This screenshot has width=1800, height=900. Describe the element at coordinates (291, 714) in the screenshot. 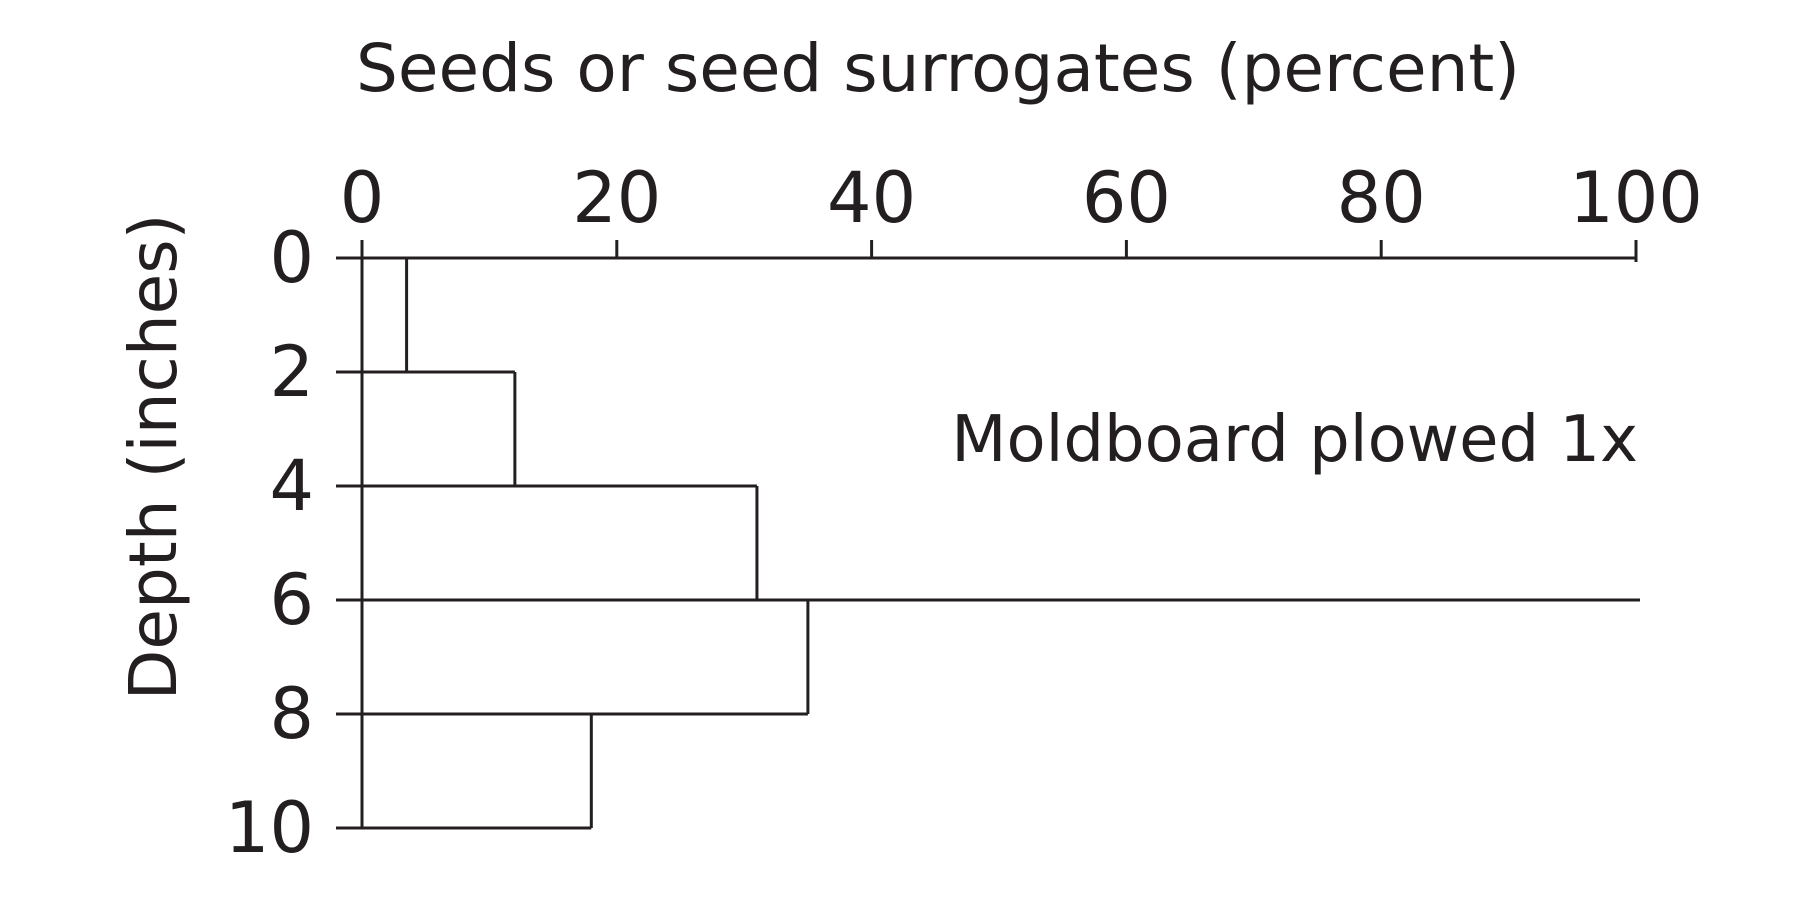

I see `y-tick-label: 8` at that location.